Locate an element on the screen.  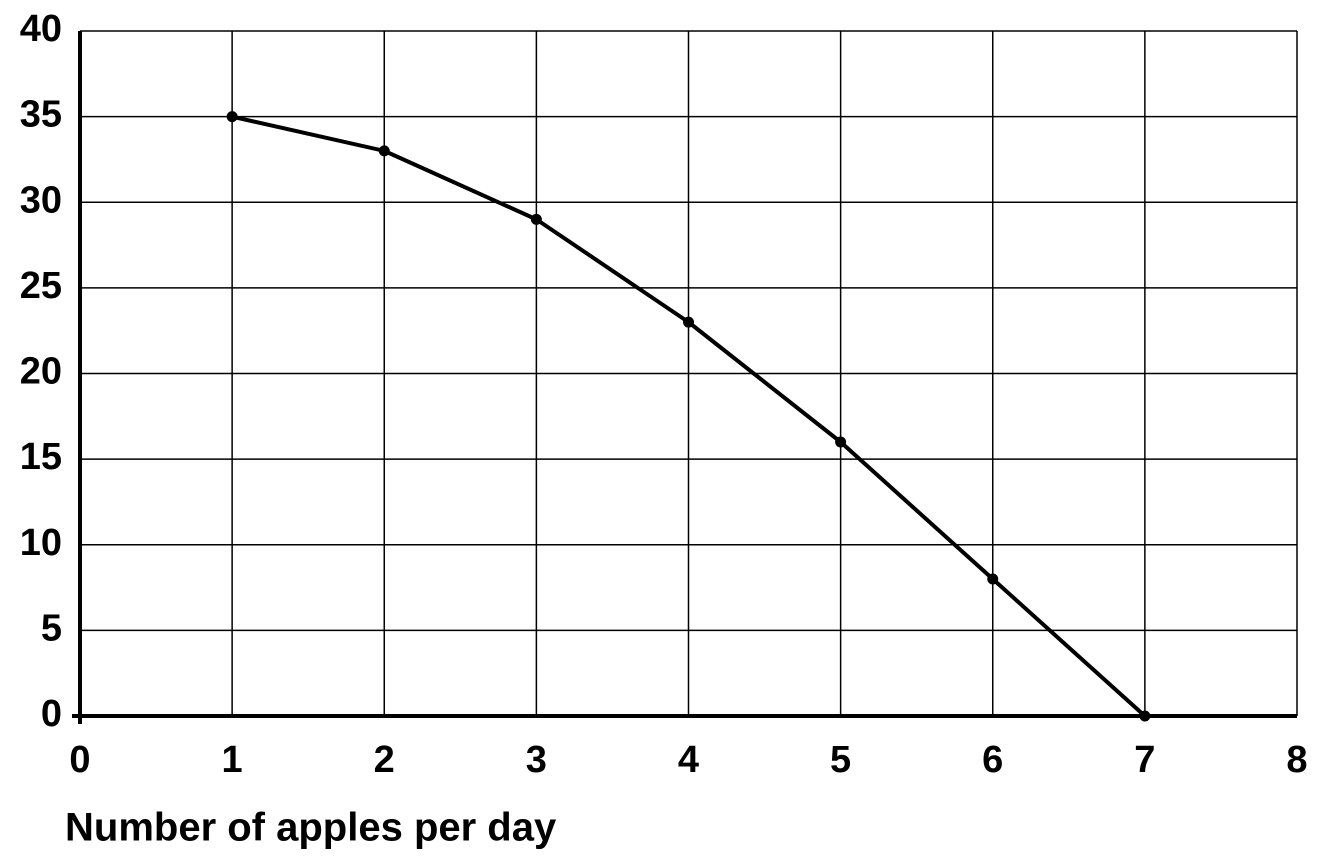
y-tick-label: 15 is located at coordinates (41, 457).